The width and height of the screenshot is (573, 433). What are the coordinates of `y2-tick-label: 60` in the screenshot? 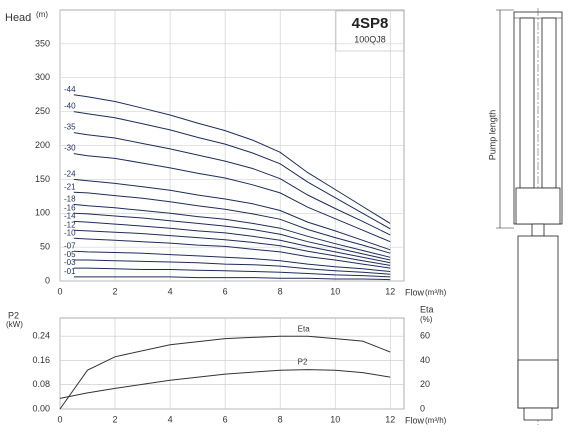 It's located at (425, 336).